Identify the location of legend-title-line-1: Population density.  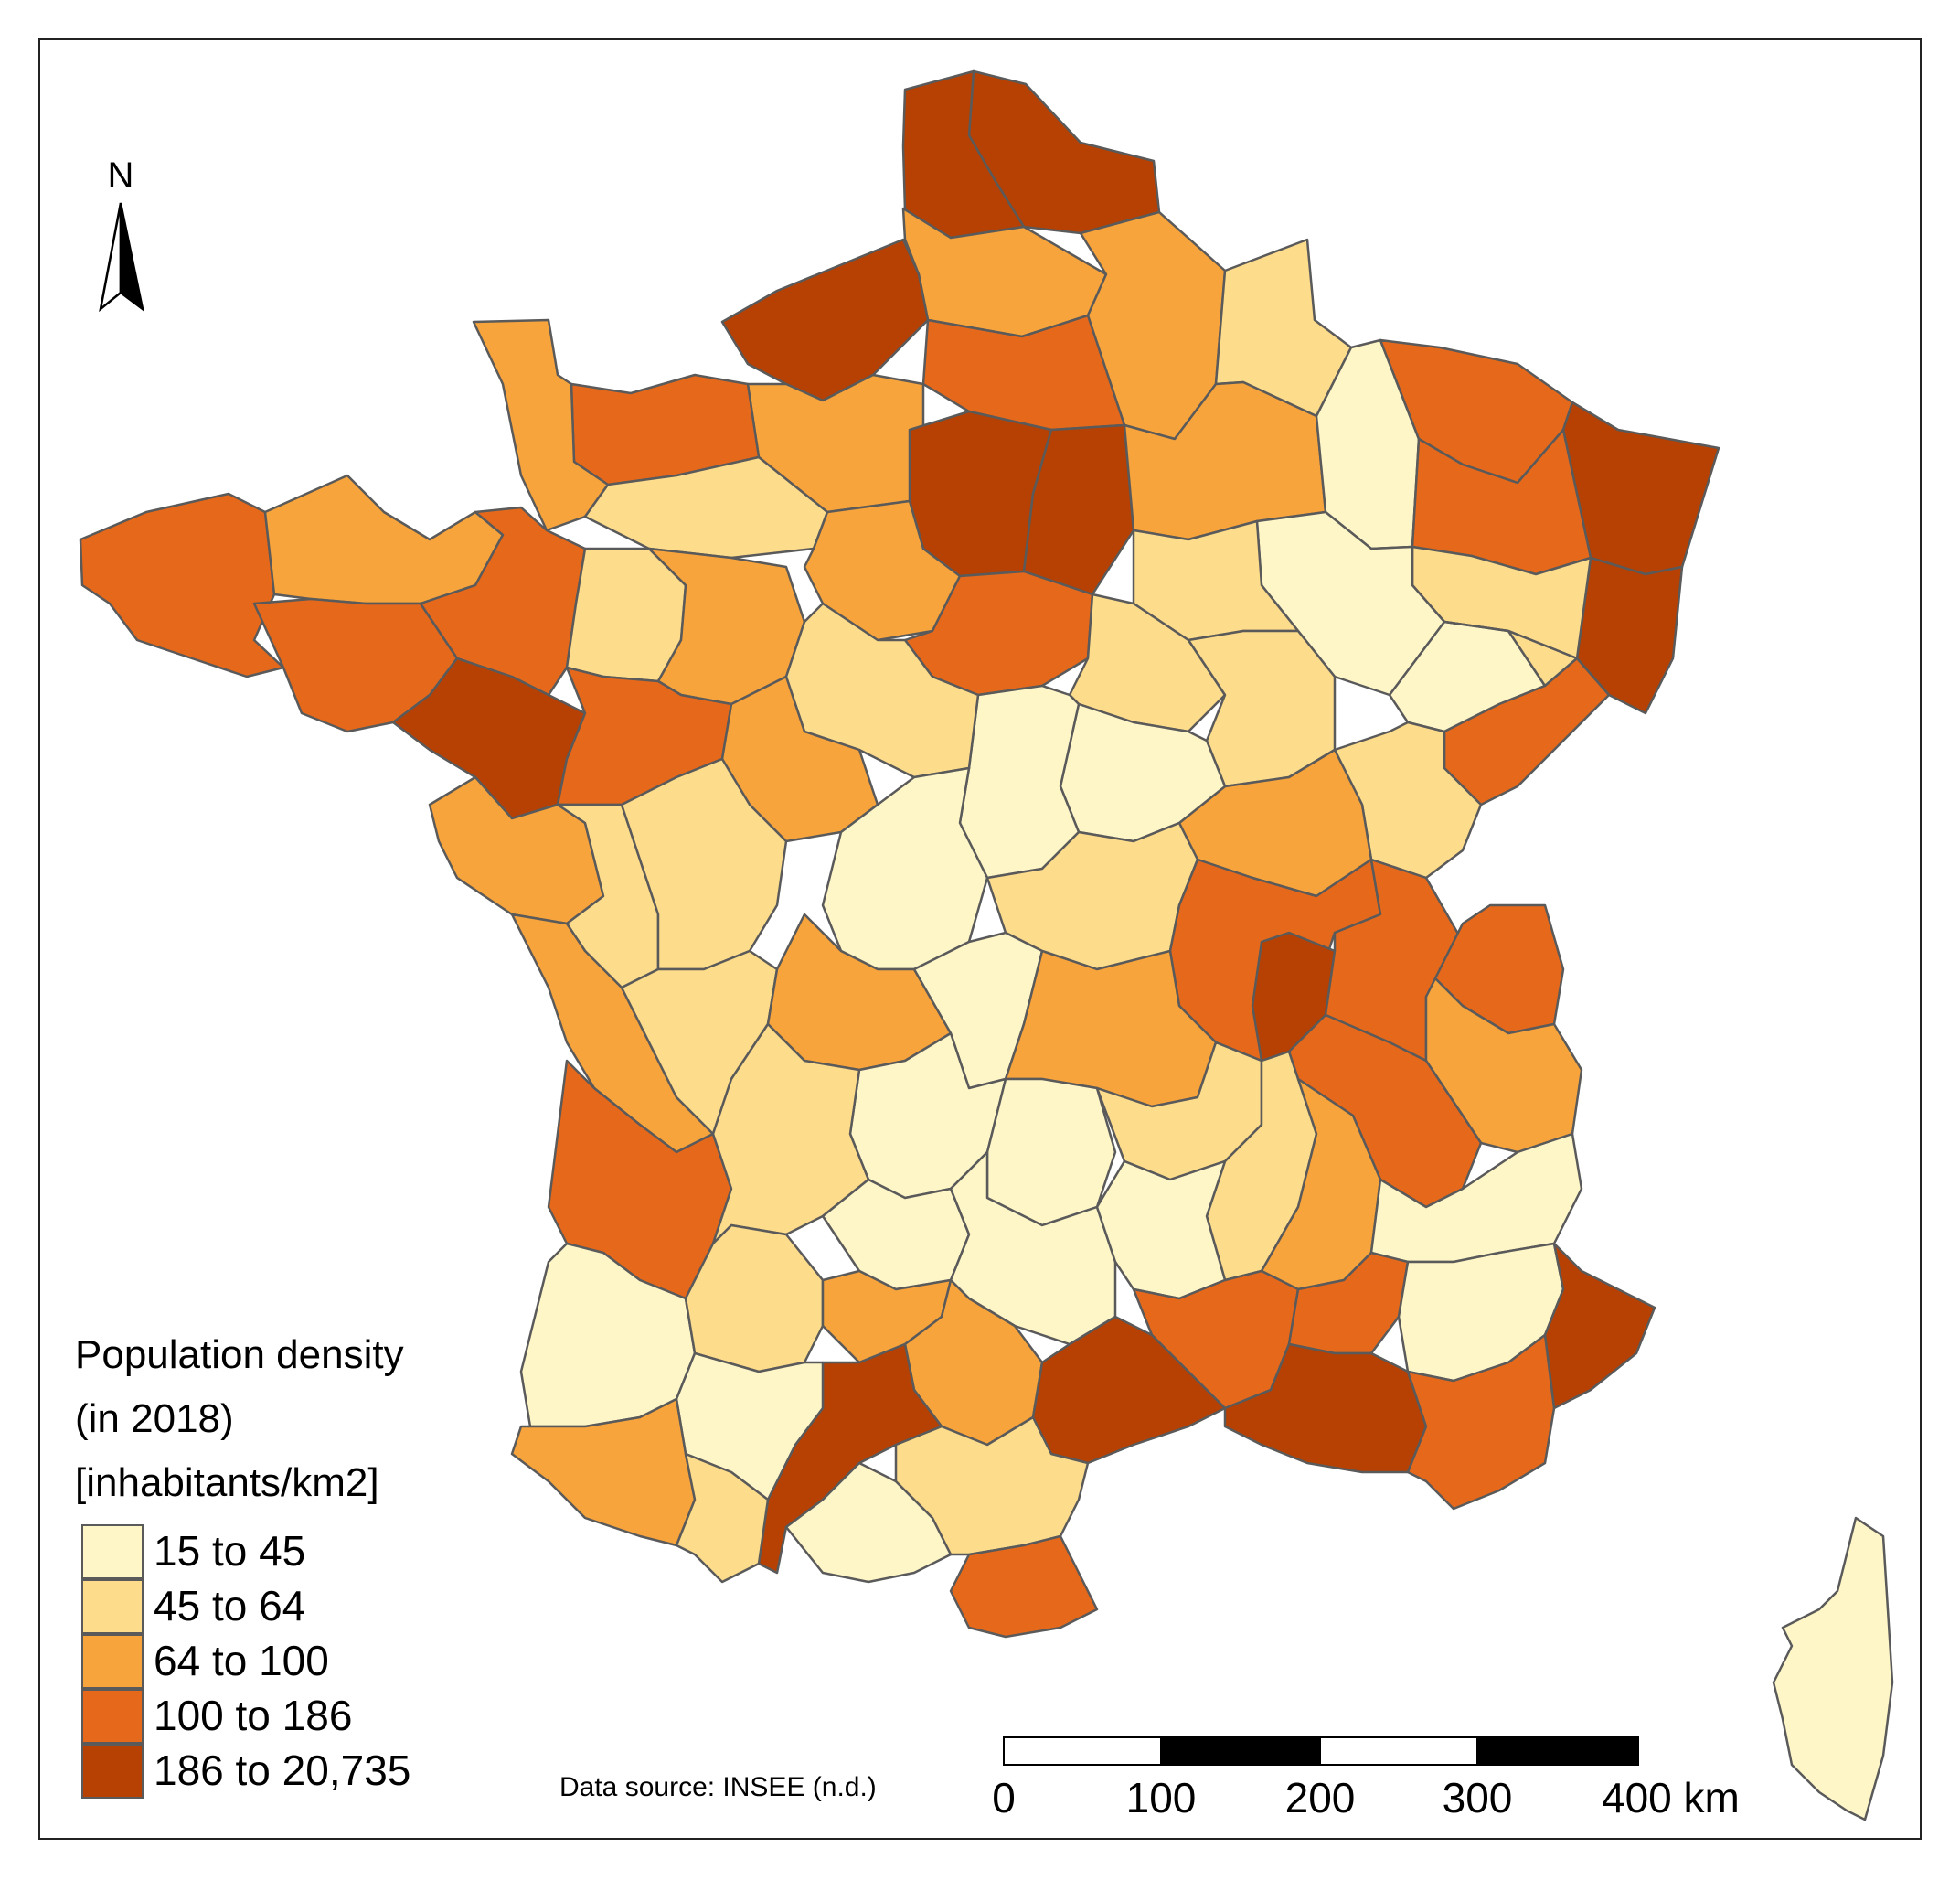
(240, 1354).